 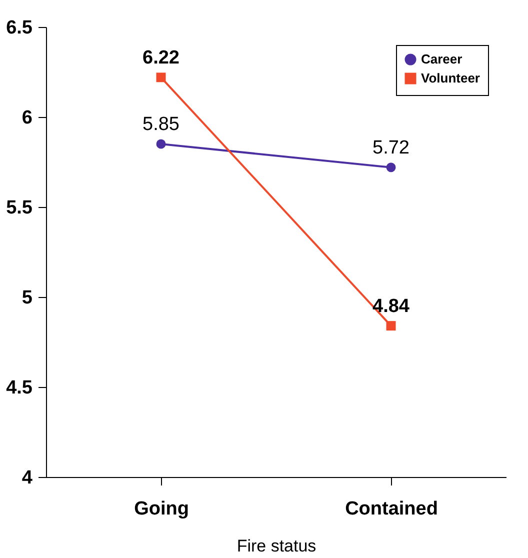 I want to click on x-tick-label: Going, so click(x=161, y=509).